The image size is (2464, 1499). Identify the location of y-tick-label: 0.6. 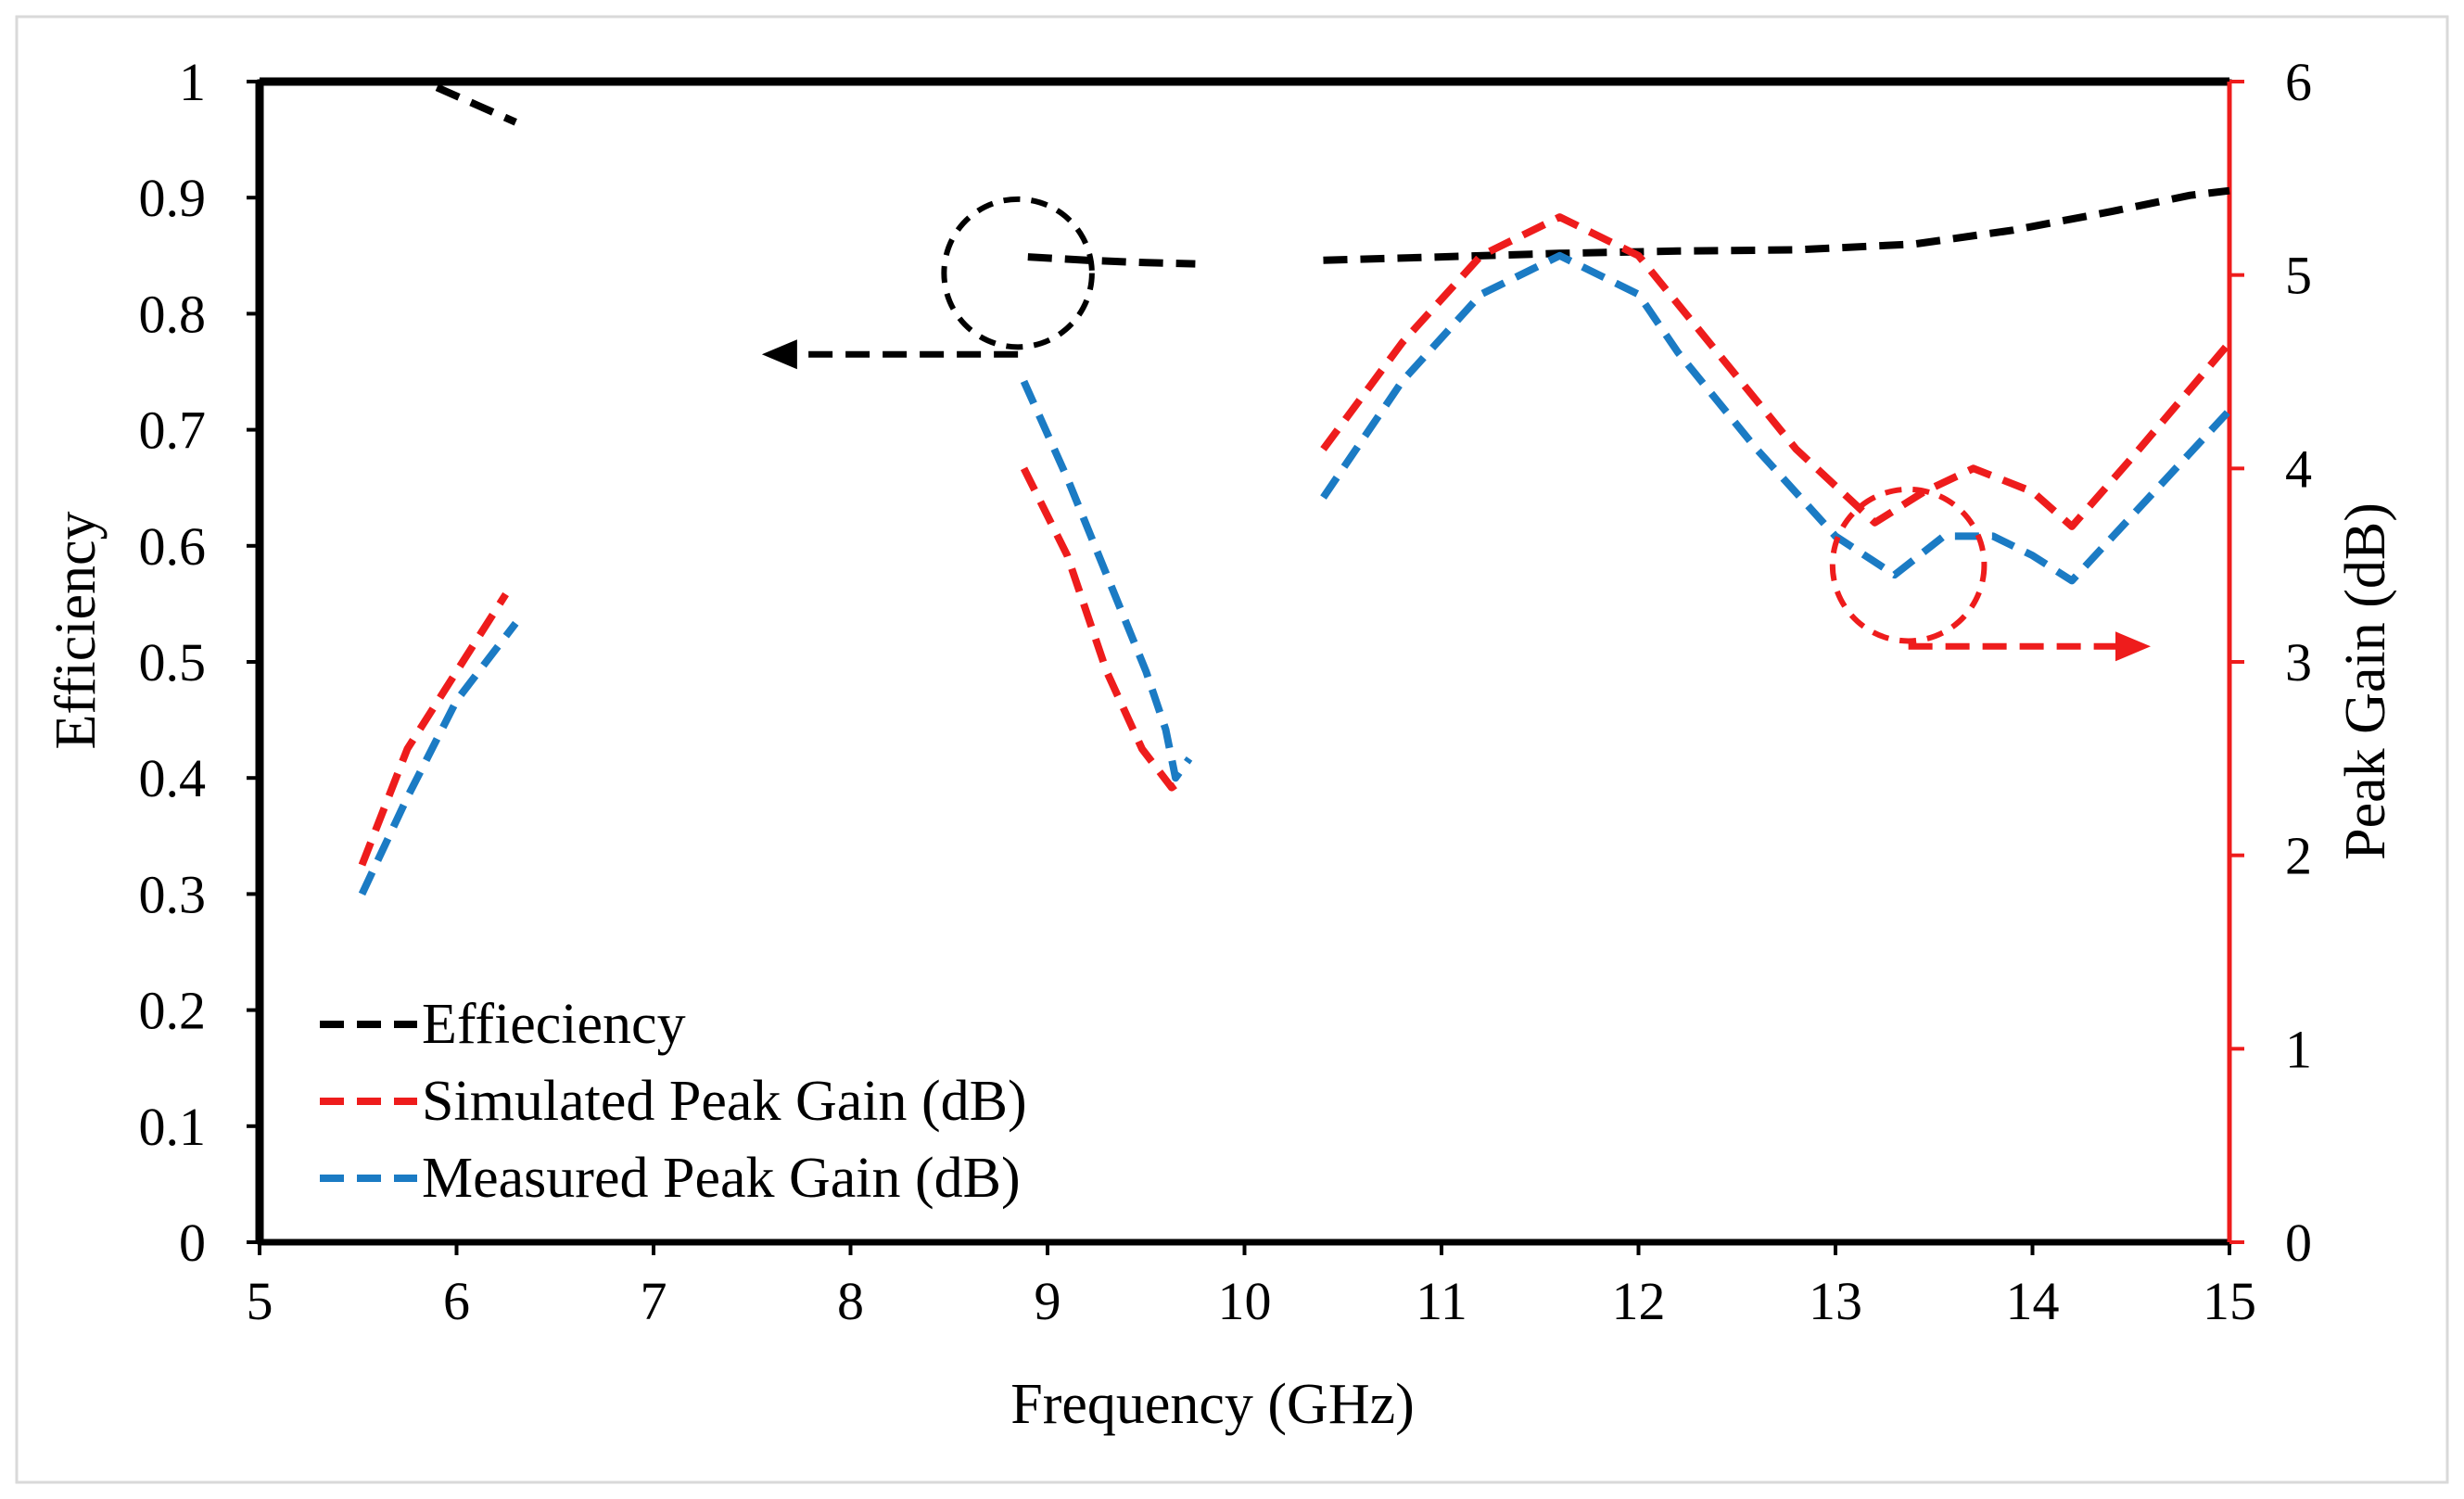
(173, 546).